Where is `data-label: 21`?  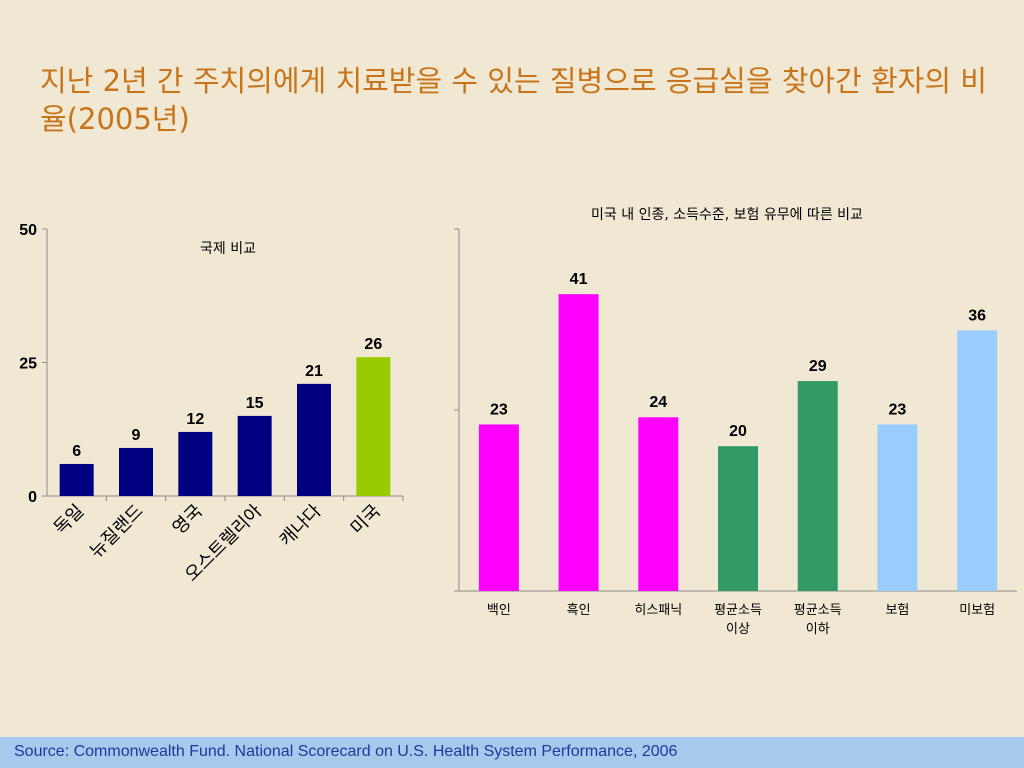 data-label: 21 is located at coordinates (314, 371).